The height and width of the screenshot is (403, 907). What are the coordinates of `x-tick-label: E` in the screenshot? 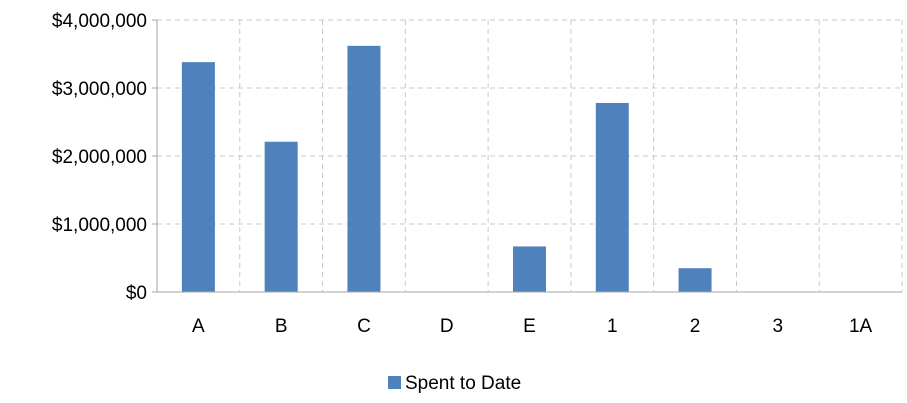 It's located at (529, 326).